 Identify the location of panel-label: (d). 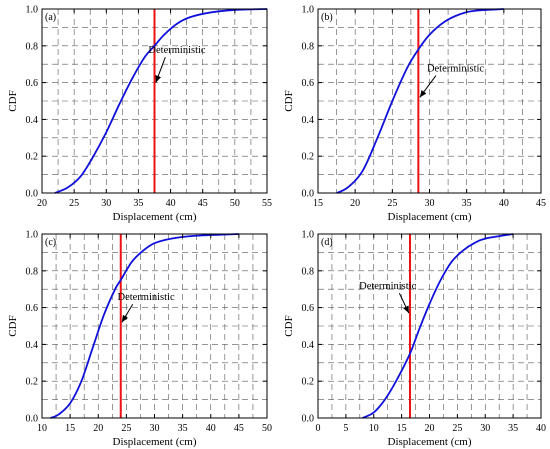
(327, 242).